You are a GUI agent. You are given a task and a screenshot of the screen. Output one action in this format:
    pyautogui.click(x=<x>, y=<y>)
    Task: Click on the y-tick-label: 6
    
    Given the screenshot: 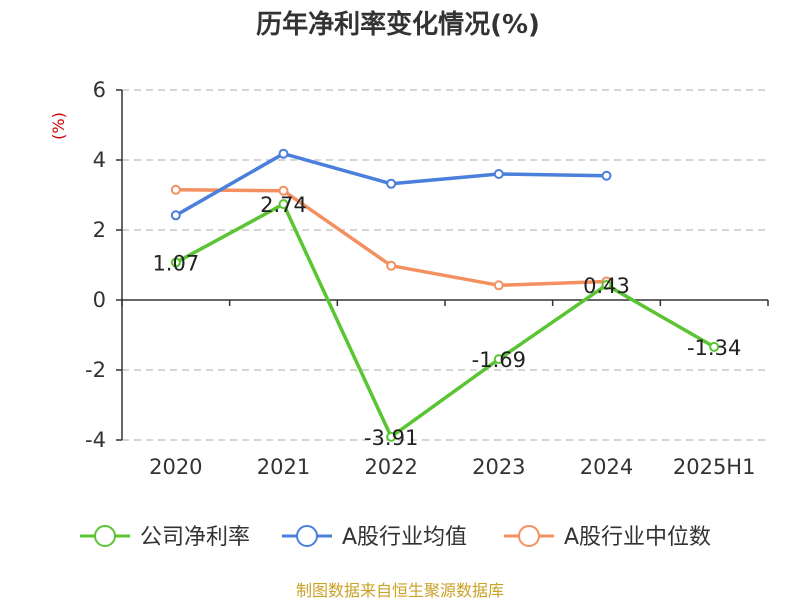 What is the action you would take?
    pyautogui.click(x=99, y=90)
    